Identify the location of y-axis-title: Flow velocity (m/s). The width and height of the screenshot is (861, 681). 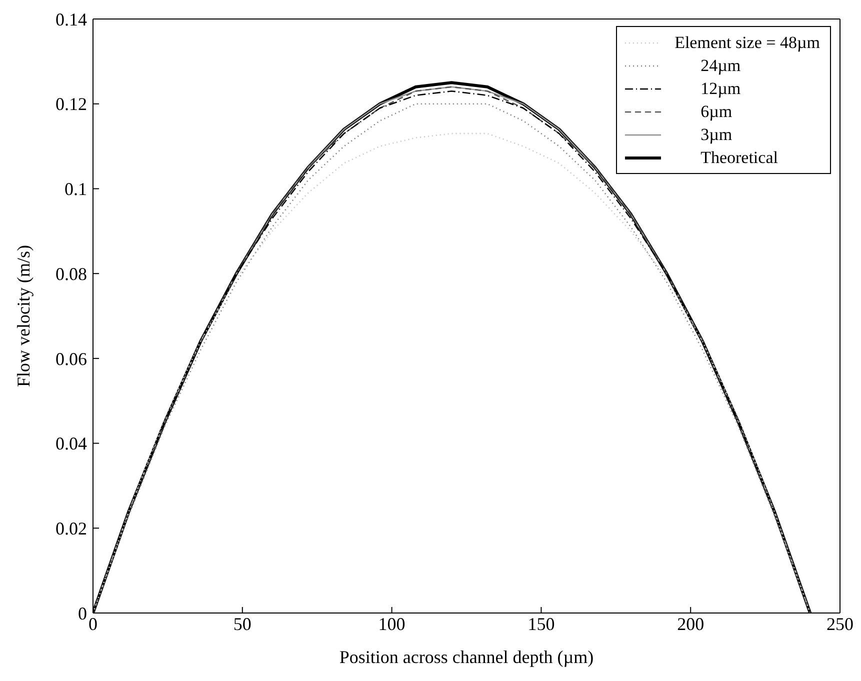
(23, 316).